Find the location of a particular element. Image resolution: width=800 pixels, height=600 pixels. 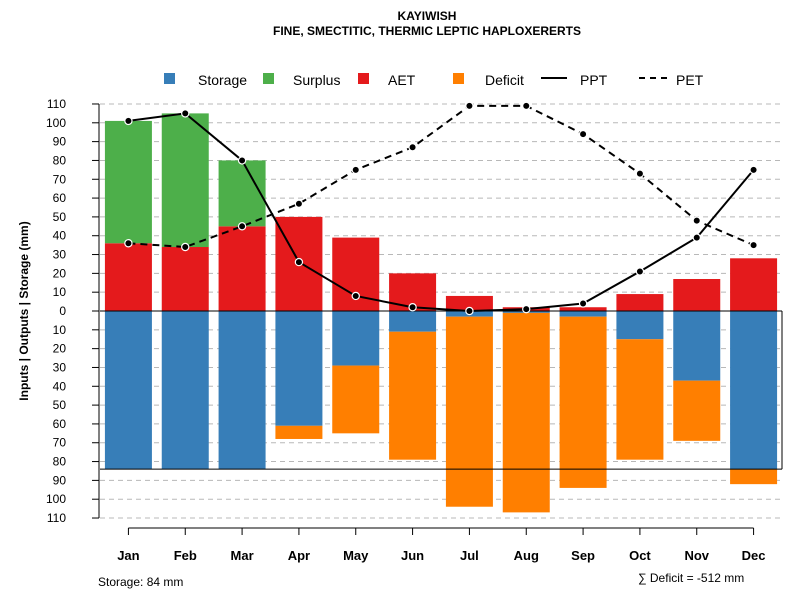

x-axis: Jan Feb Mar Apr May Jun Jul Aug Sep Oct Nov Dec is located at coordinates (441, 545).